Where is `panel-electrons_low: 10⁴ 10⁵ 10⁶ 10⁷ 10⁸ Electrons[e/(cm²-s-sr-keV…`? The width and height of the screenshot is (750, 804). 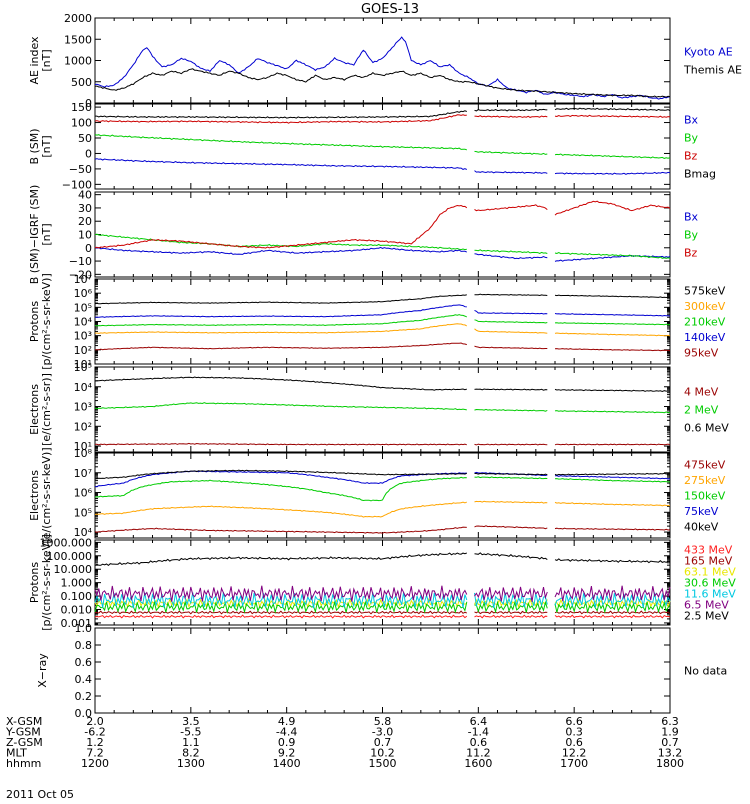 panel-electrons_low: 10⁴ 10⁵ 10⁶ 10⁷ 10⁸ Electrons[e/(cm²-s-sr-keV… is located at coordinates (377, 495).